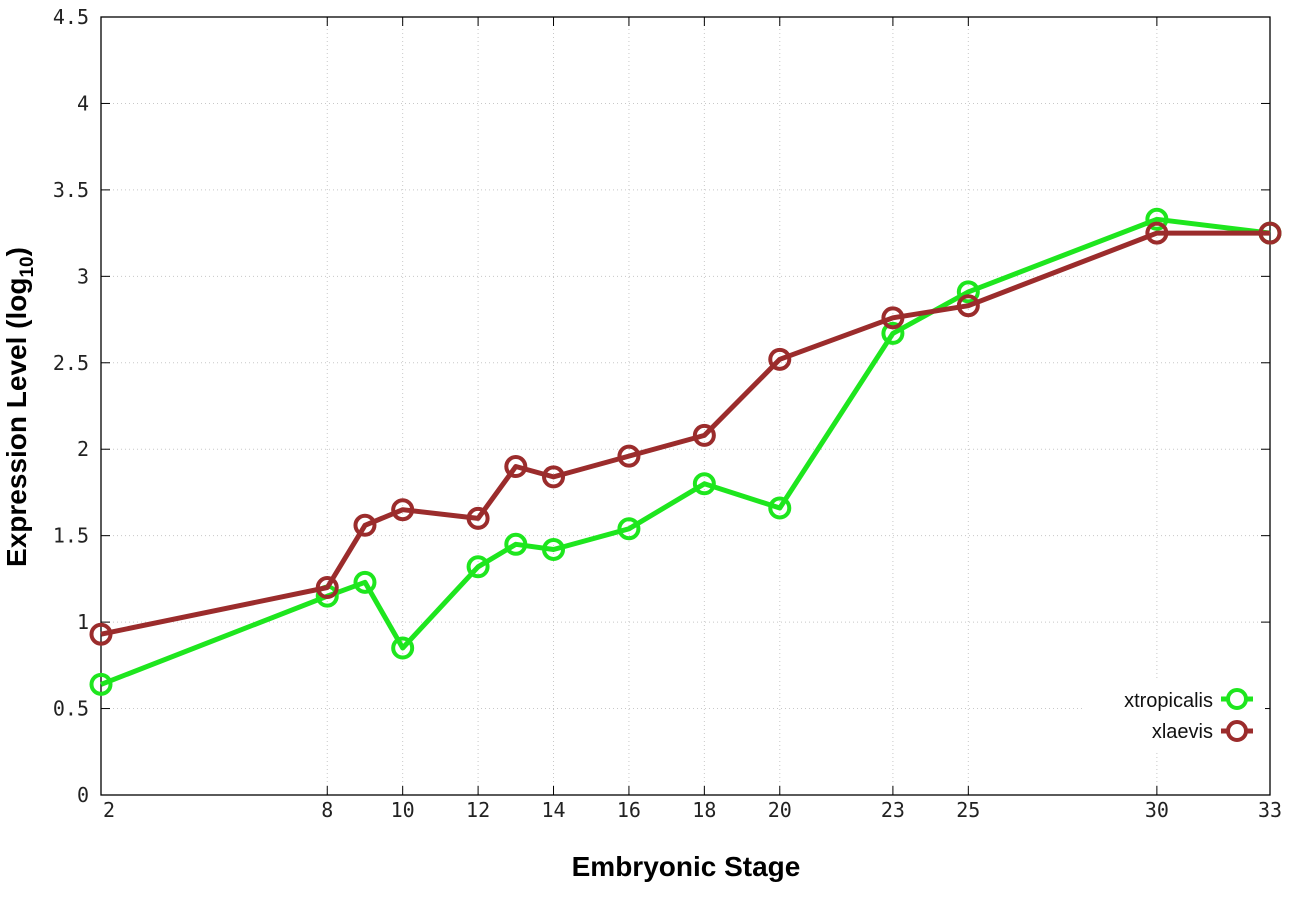  I want to click on y-tick-label: 1, so click(83, 622).